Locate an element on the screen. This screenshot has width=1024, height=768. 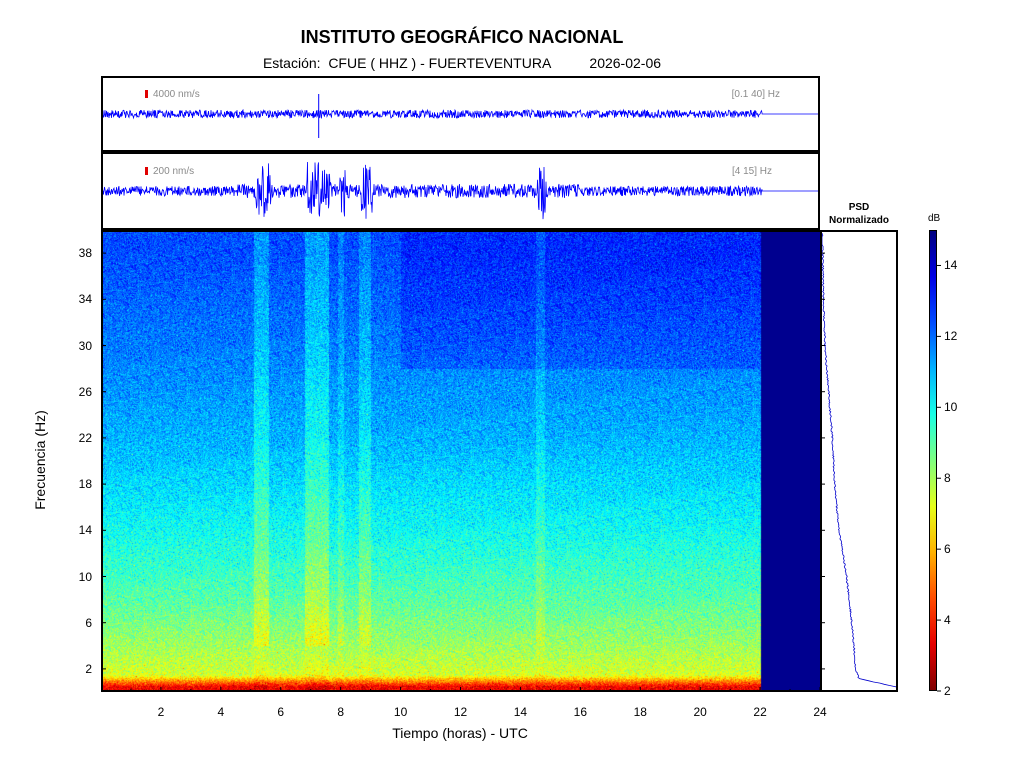
y-tick-label: 18 is located at coordinates (85, 484).